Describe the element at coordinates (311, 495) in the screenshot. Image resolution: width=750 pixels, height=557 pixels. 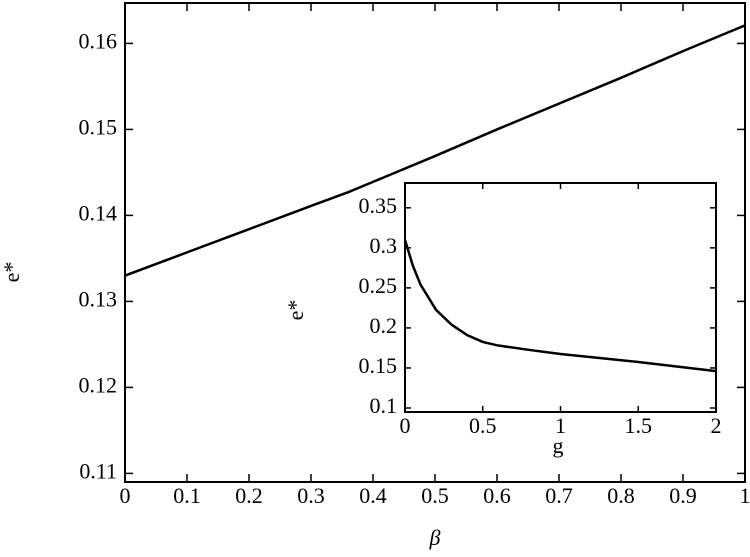
I see `x-tick-label: 0.3` at that location.